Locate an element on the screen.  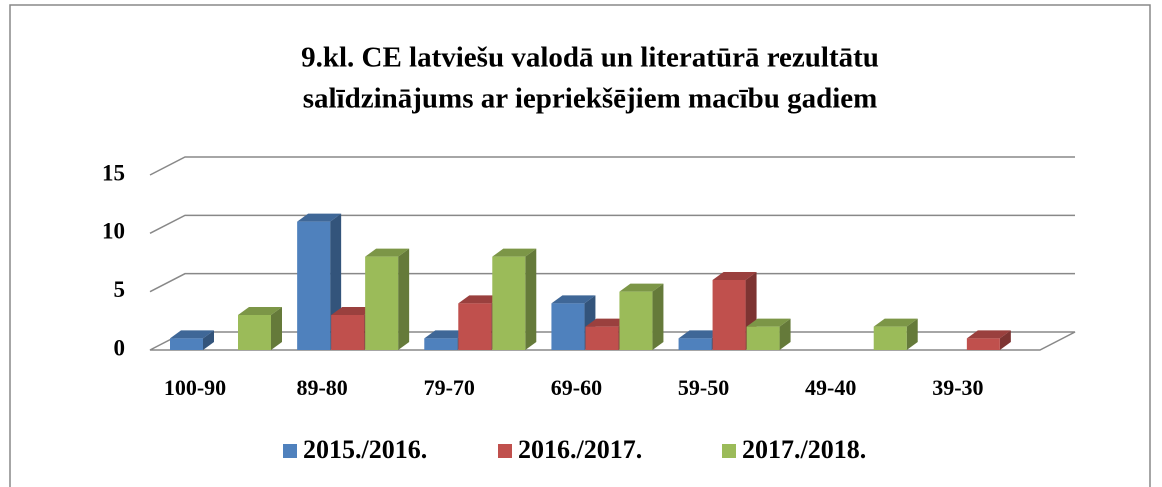
y-tick-label: 15 is located at coordinates (113, 172).